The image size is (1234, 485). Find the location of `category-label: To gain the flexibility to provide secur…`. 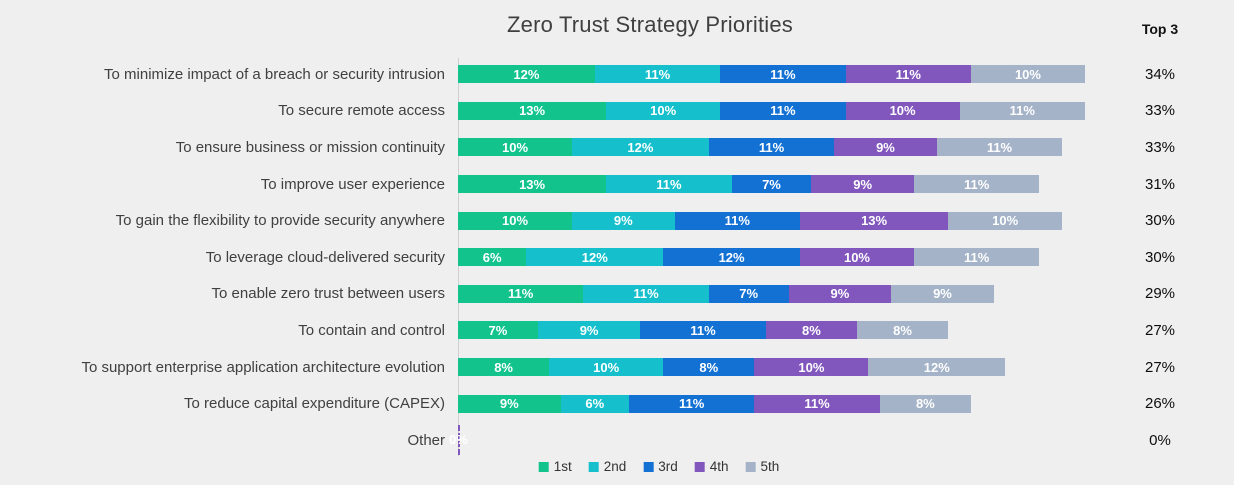

category-label: To gain the flexibility to provide secur… is located at coordinates (280, 221).